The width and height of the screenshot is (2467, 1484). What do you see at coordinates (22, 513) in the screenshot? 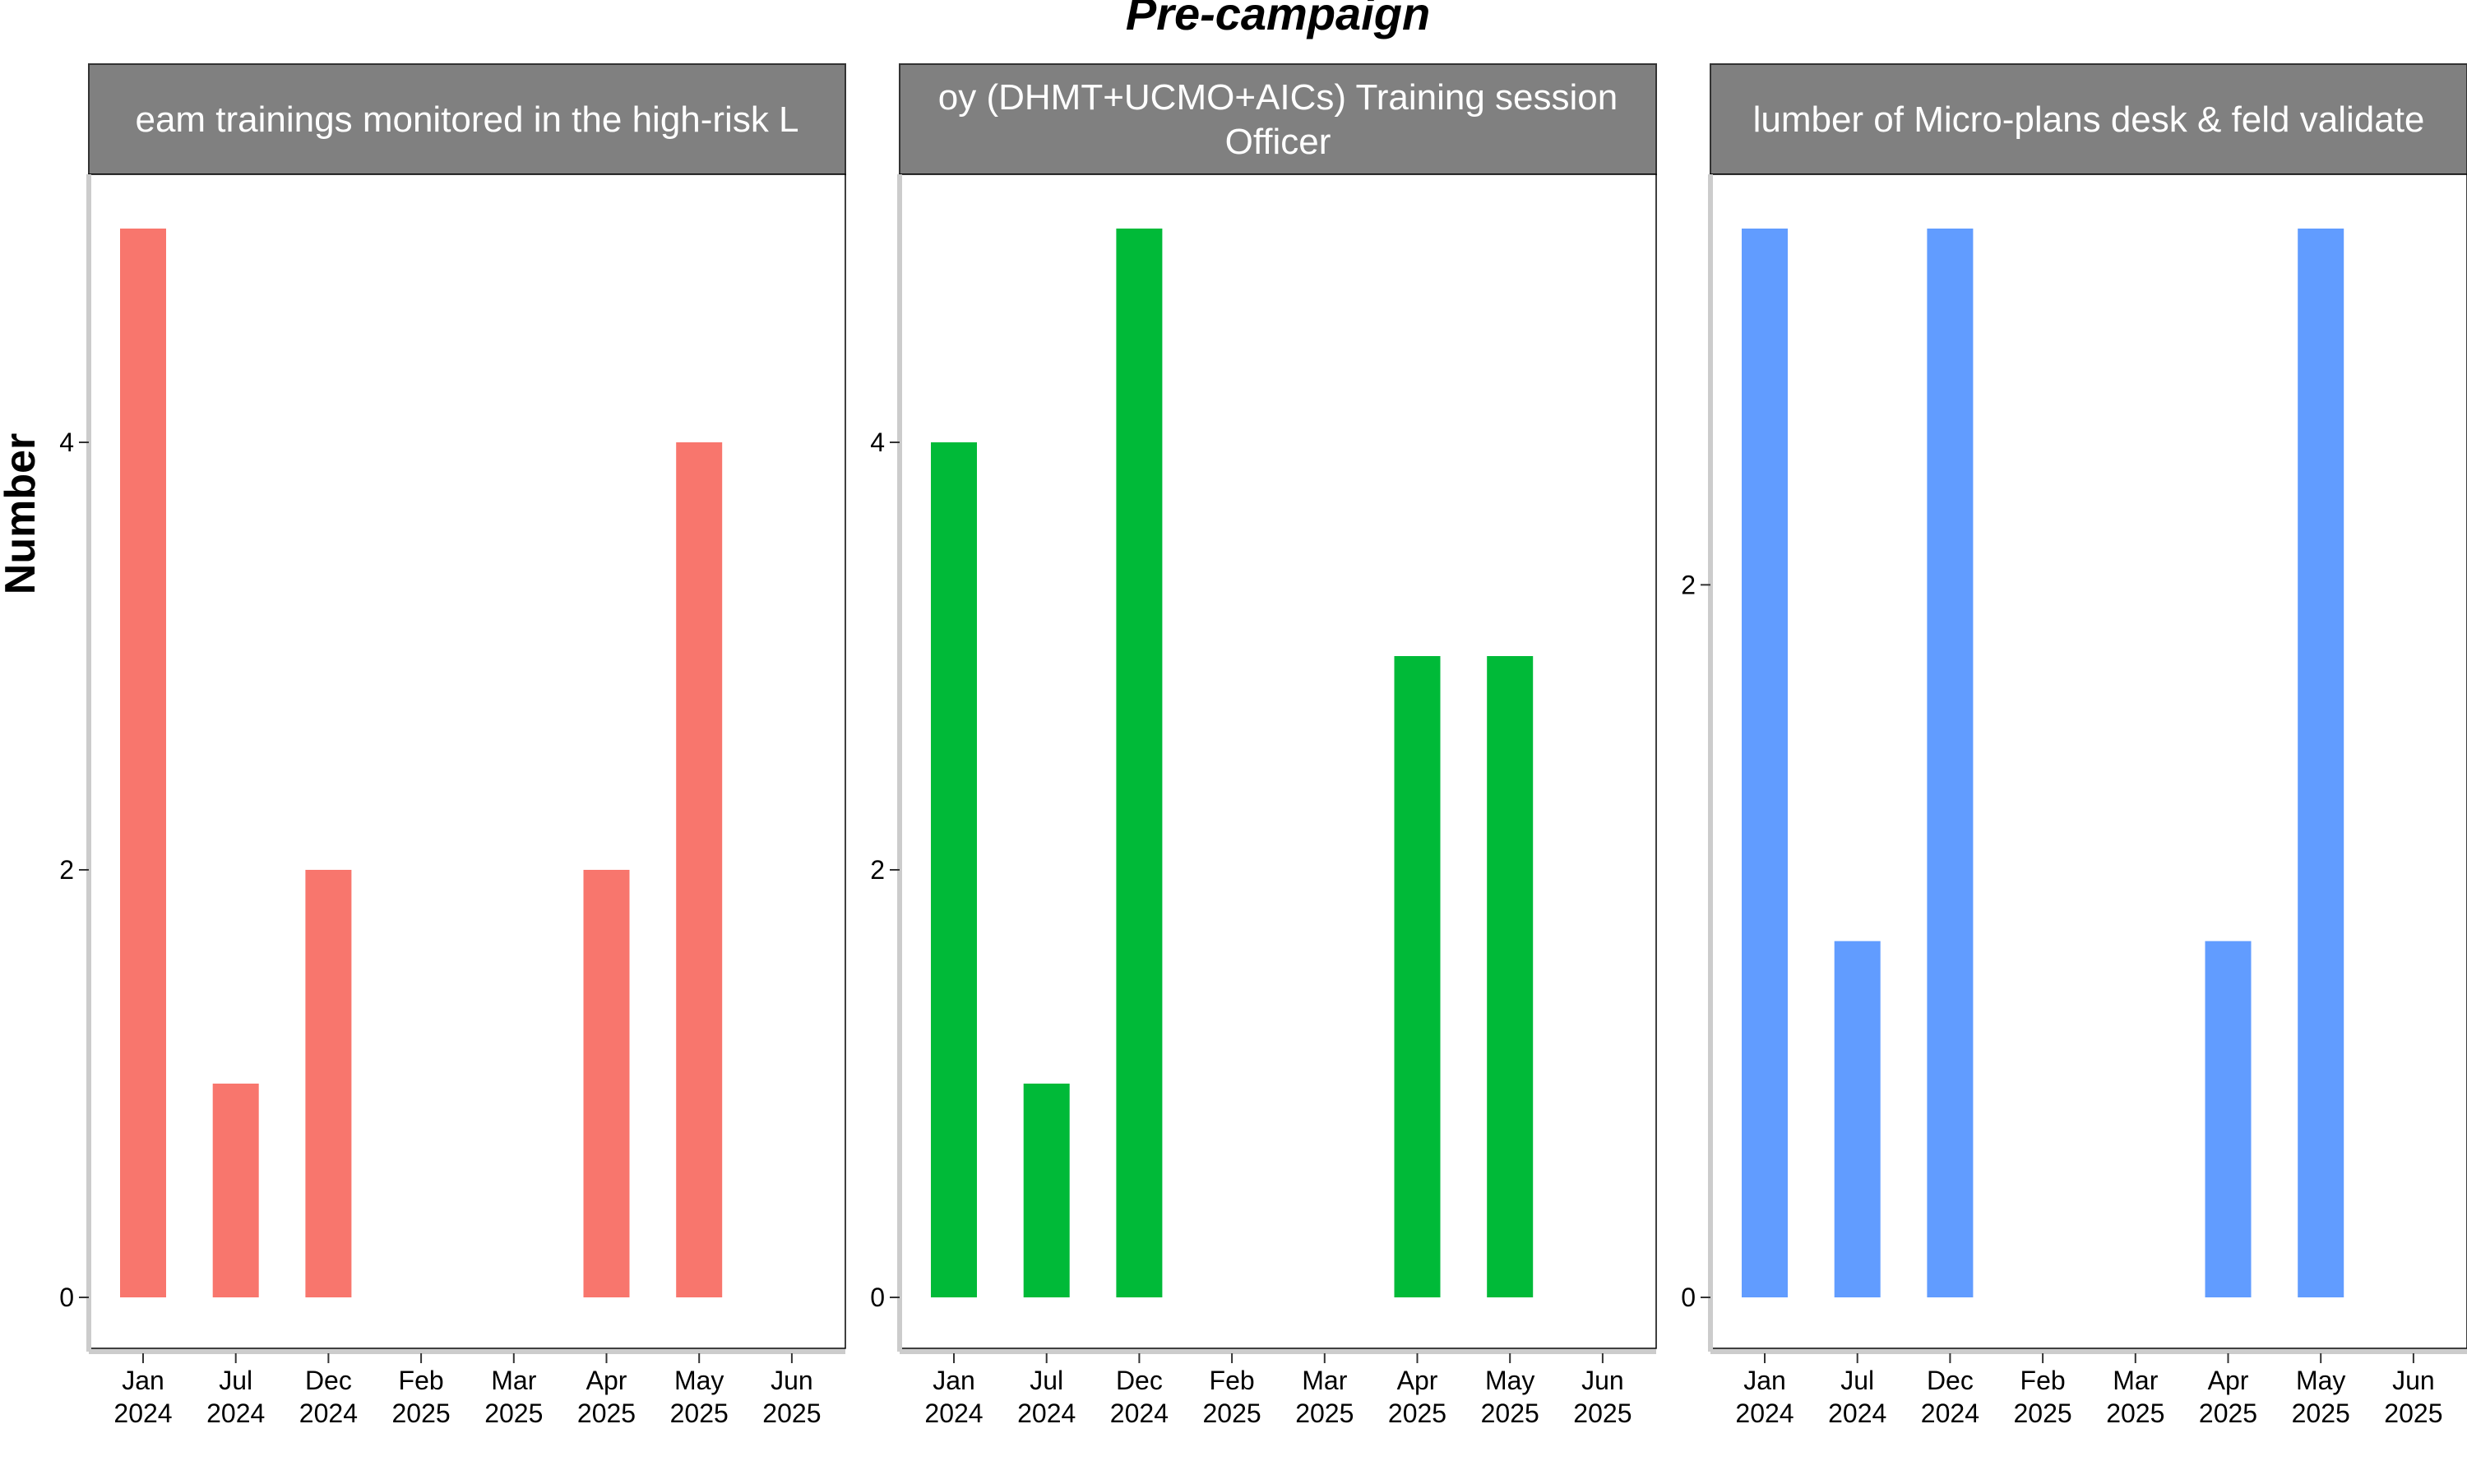
I see `y-axis-label: Number` at bounding box center [22, 513].